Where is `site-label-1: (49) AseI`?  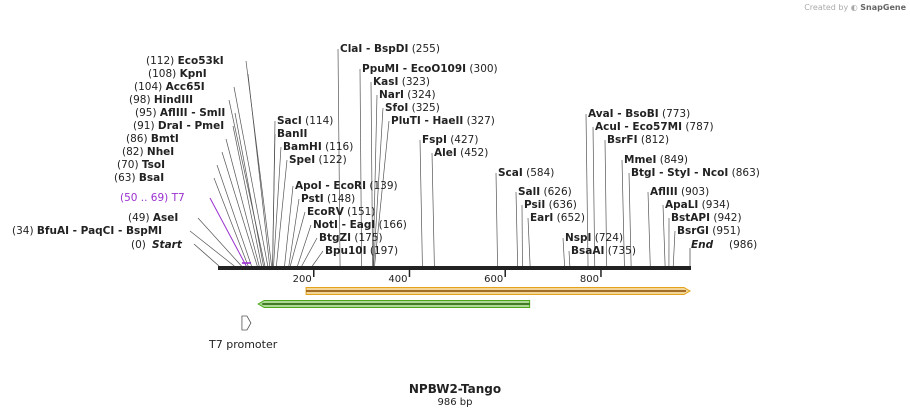
site-label-1: (49) AseI is located at coordinates (153, 218).